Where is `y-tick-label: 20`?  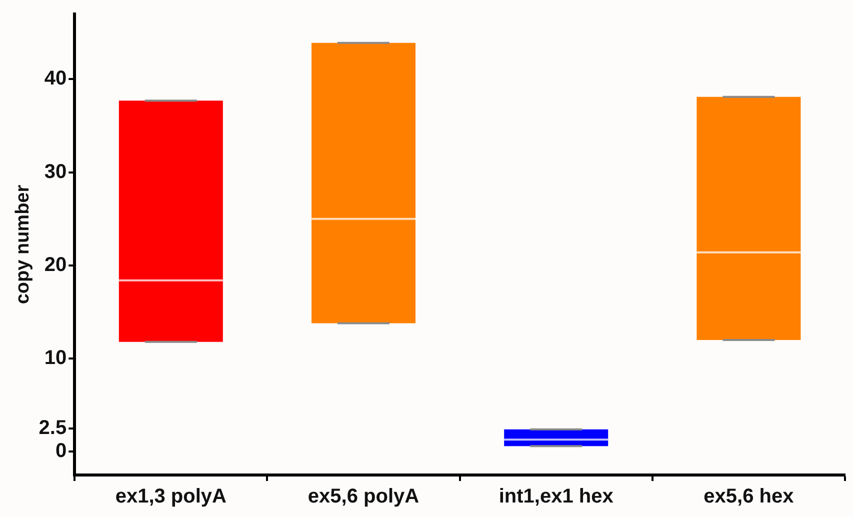 y-tick-label: 20 is located at coordinates (55, 265).